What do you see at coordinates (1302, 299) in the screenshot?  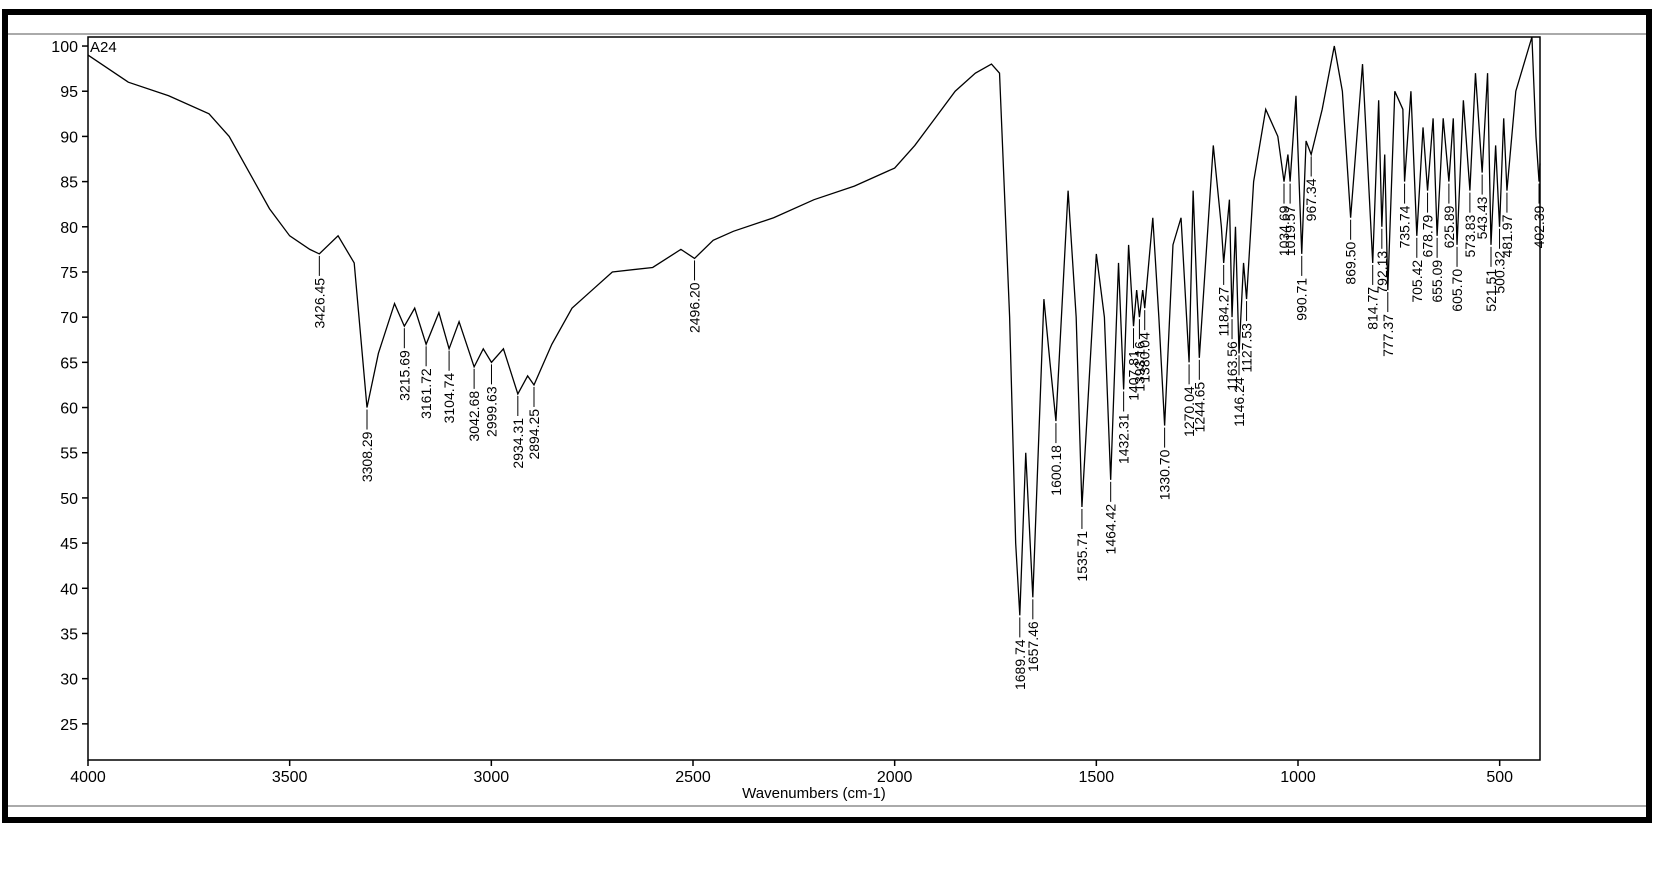 I see `peak-label: 990.71` at bounding box center [1302, 299].